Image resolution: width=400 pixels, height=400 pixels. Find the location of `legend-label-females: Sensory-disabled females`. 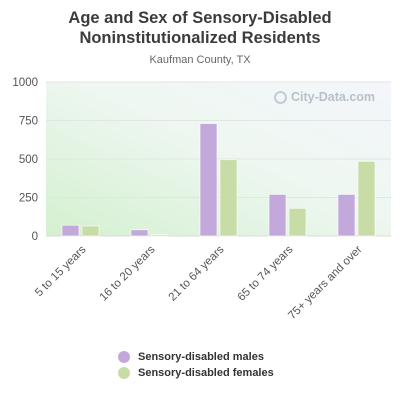

legend-label-females: Sensory-disabled females is located at coordinates (206, 373).